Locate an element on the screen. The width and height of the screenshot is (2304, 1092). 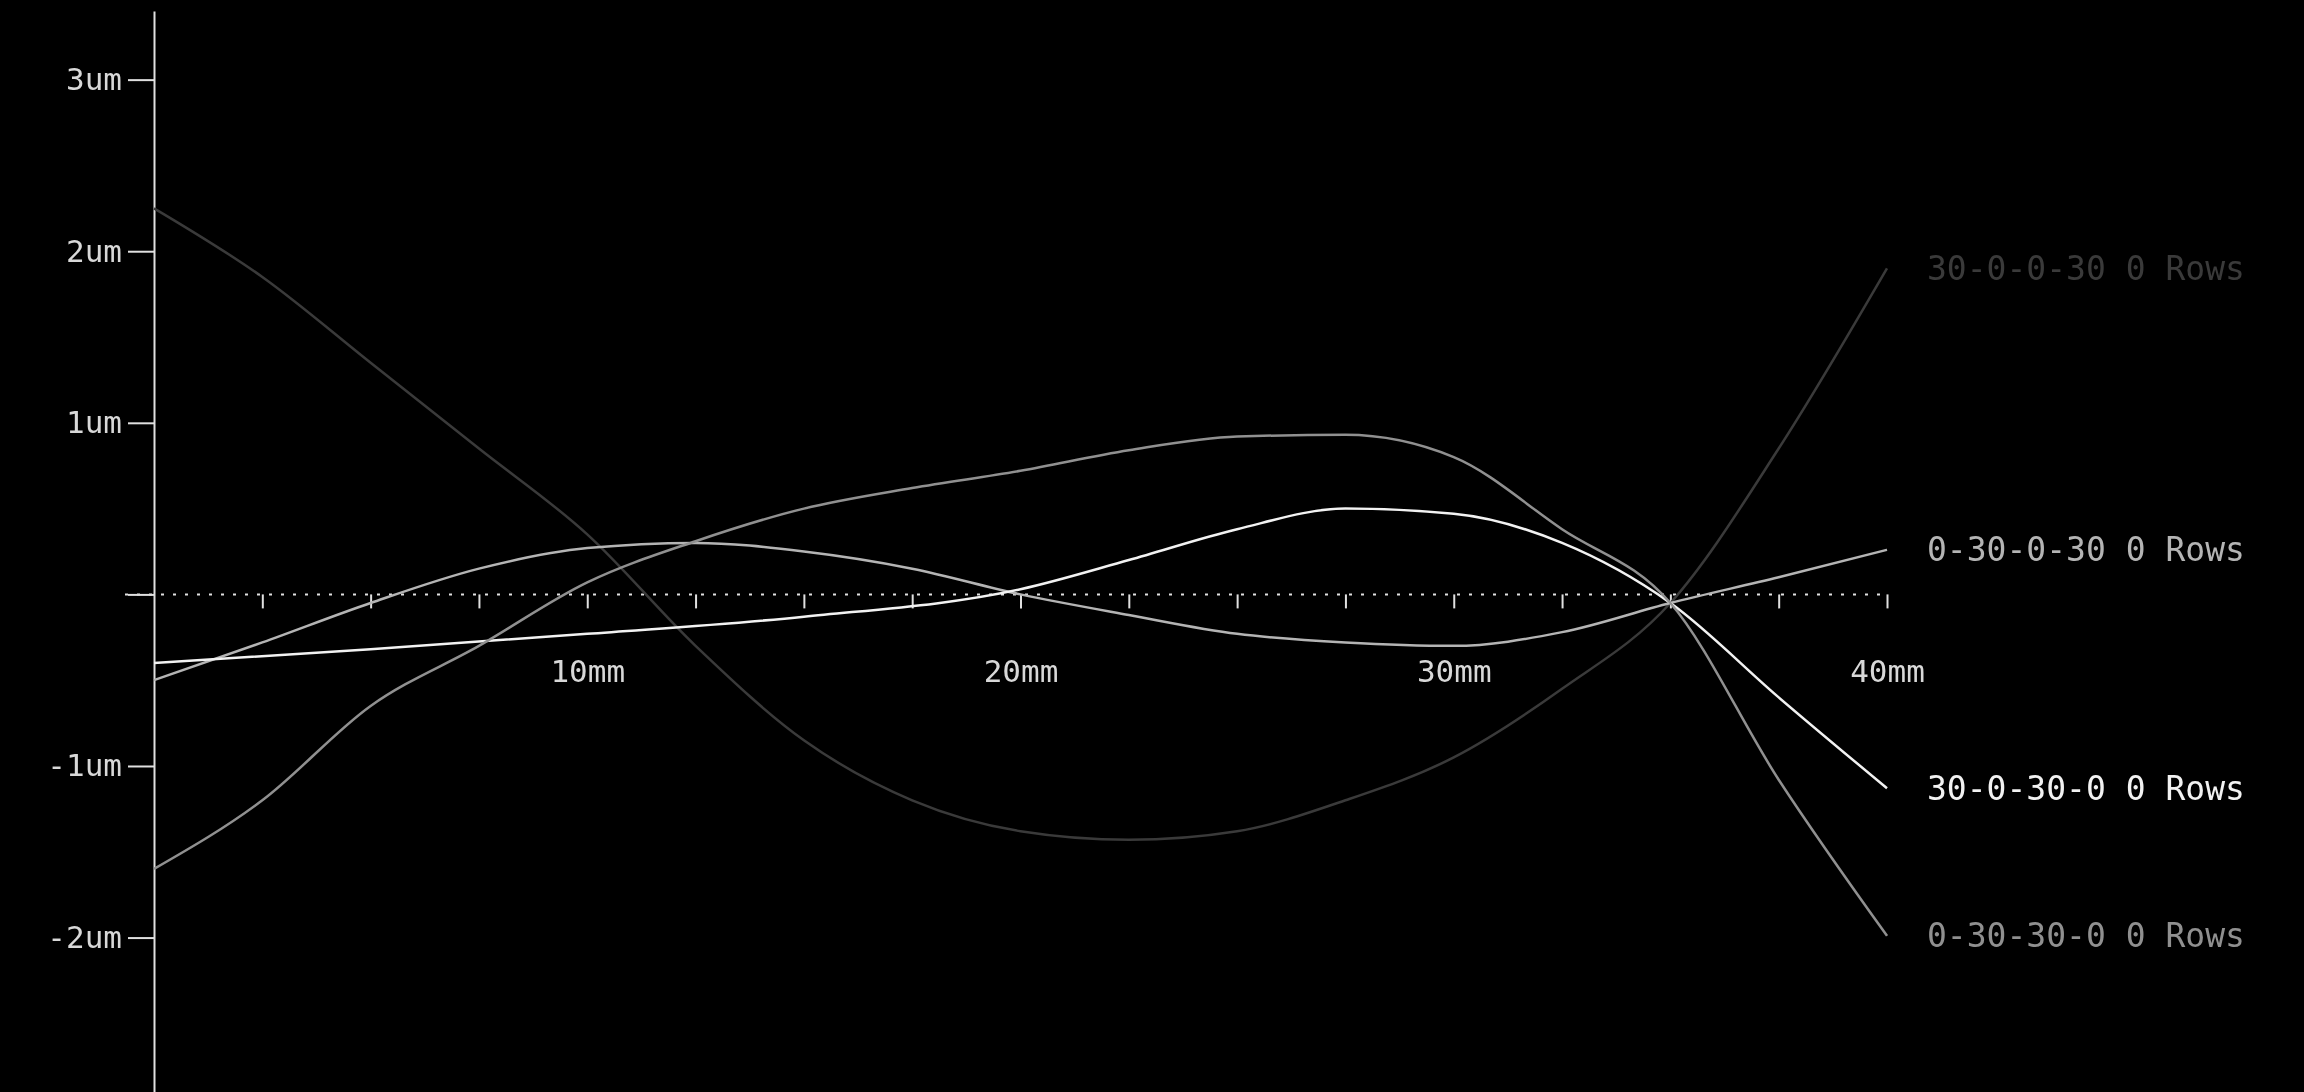
x-tick-label: 30mm is located at coordinates (1454, 671).